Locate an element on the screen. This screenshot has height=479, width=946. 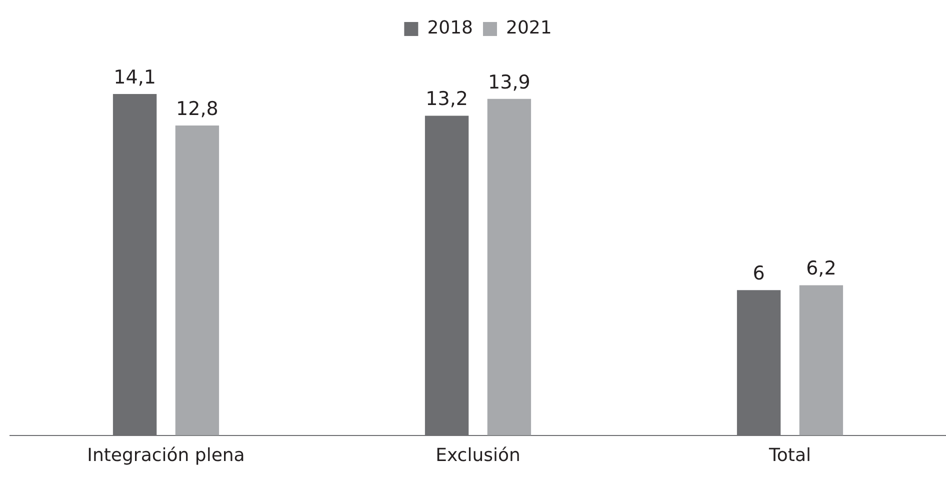
data-label: 12,8 is located at coordinates (197, 109).